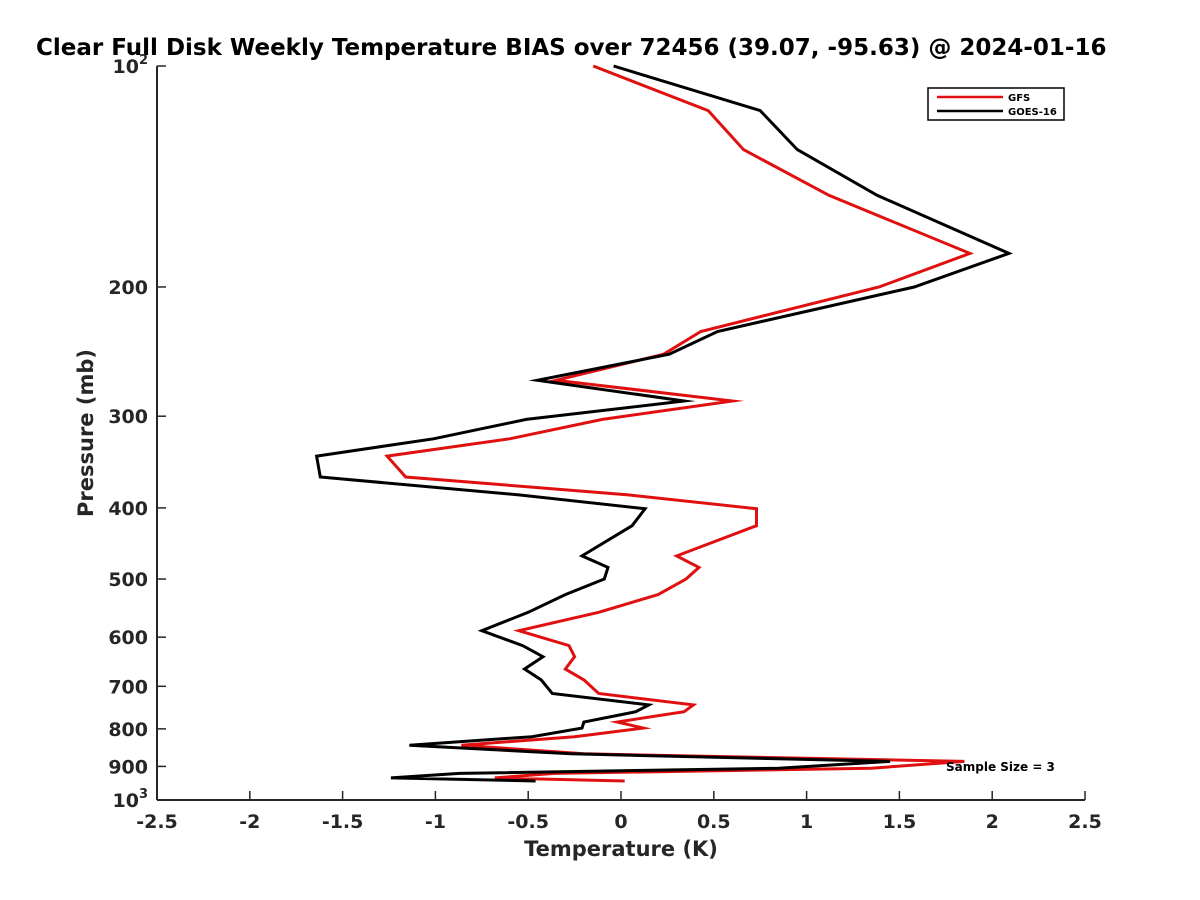  I want to click on y-tick-label: 600, so click(128, 638).